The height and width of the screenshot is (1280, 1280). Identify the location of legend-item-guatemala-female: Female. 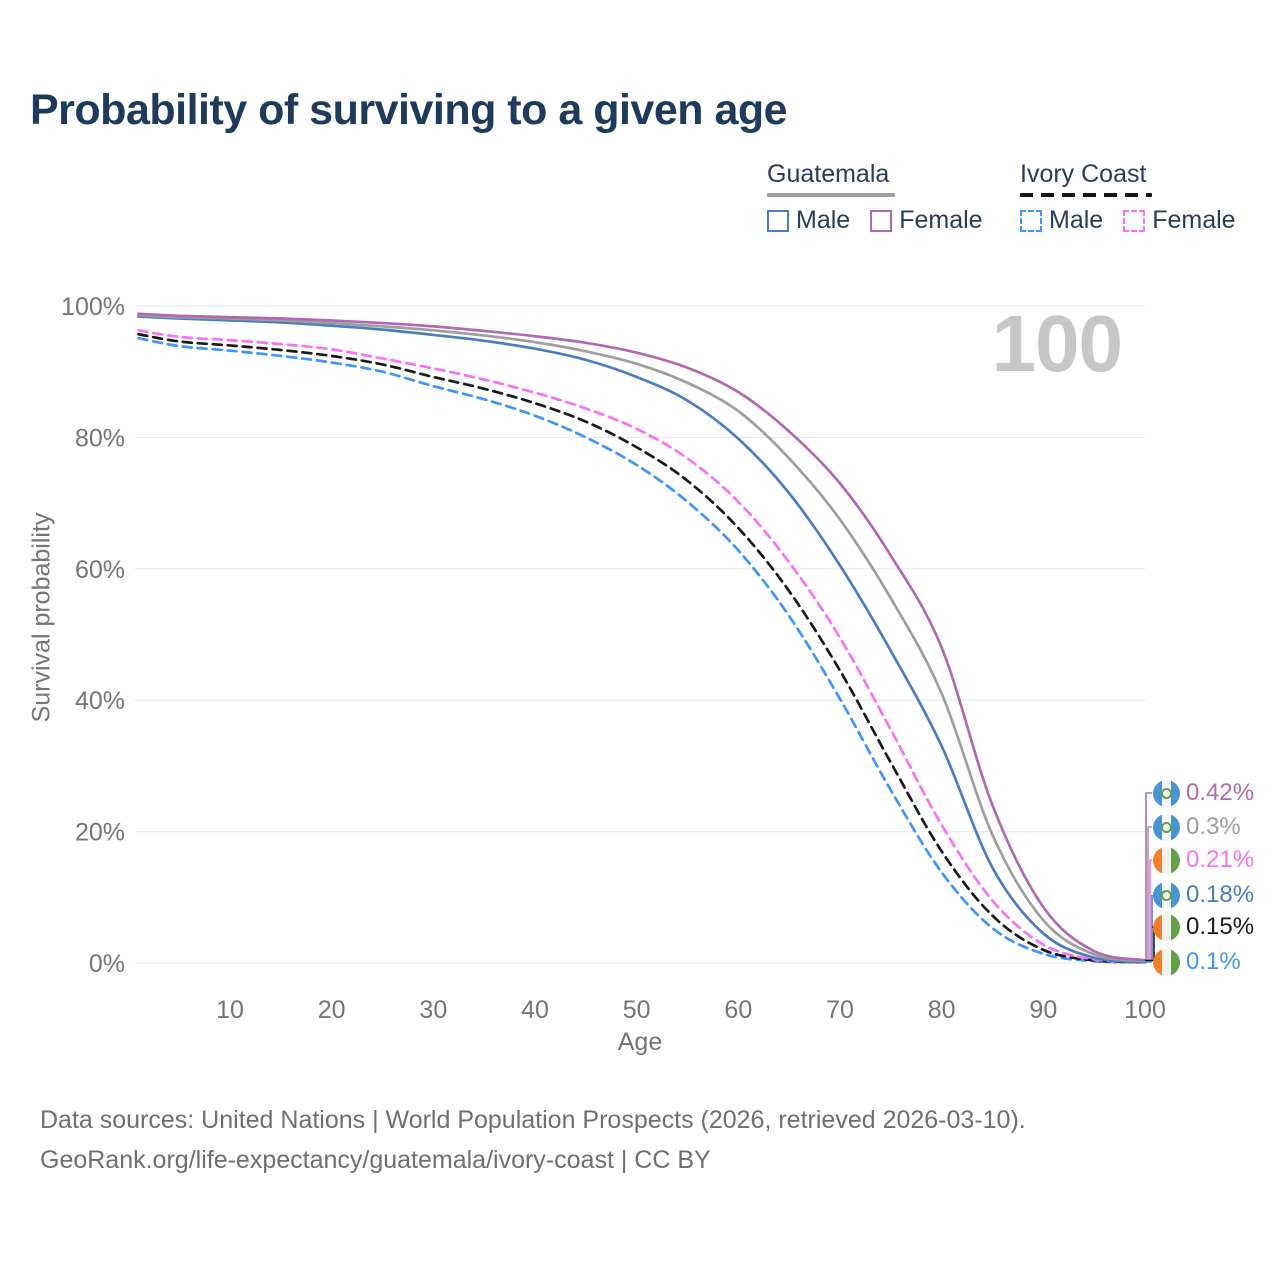
(926, 220).